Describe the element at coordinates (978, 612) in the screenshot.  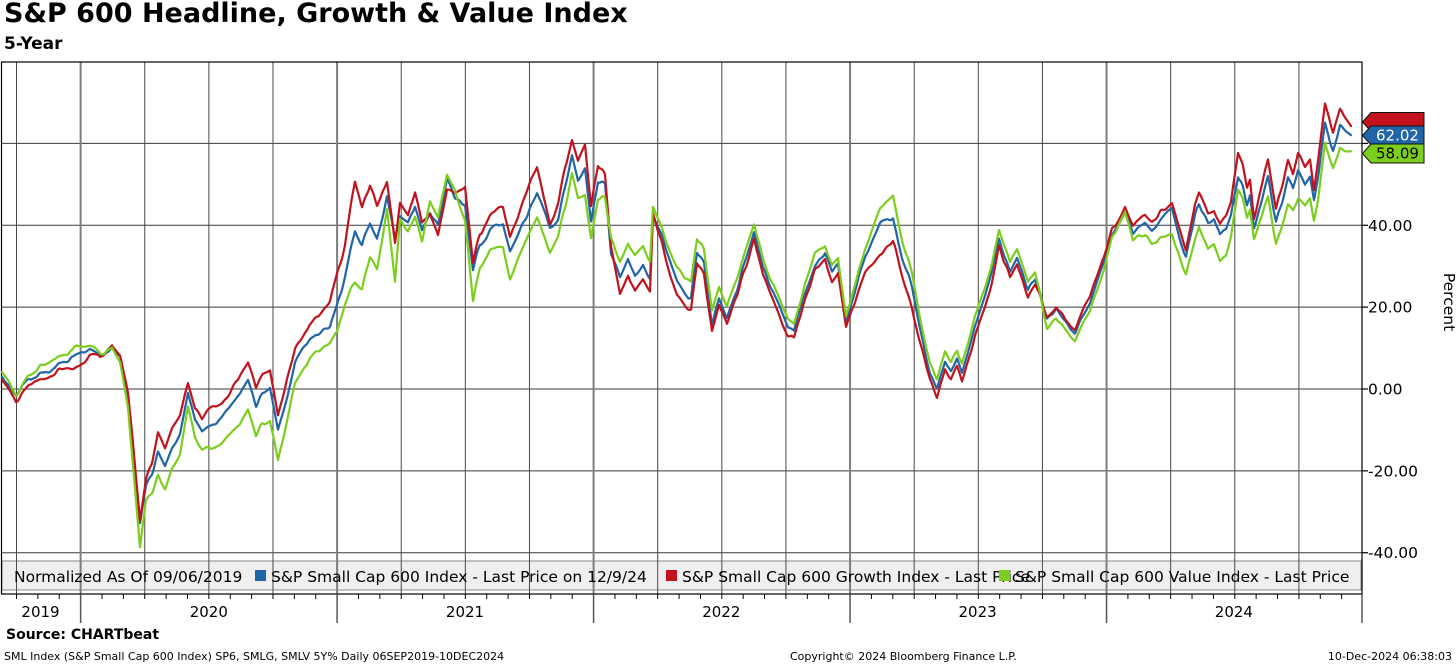
I see `x-year-label: 2023` at that location.